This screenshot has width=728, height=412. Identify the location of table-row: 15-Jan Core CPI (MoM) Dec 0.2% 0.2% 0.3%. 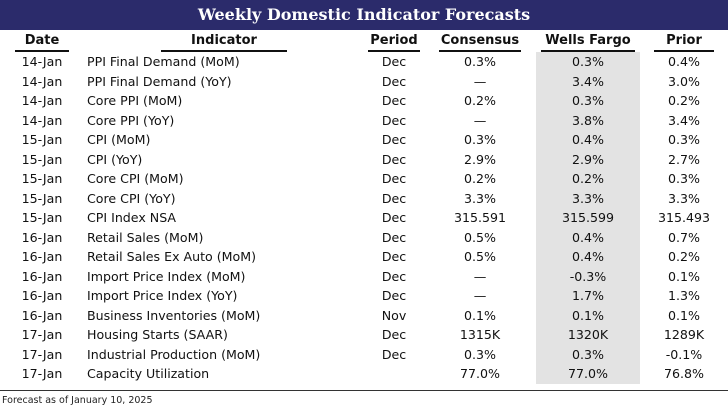
(364, 179).